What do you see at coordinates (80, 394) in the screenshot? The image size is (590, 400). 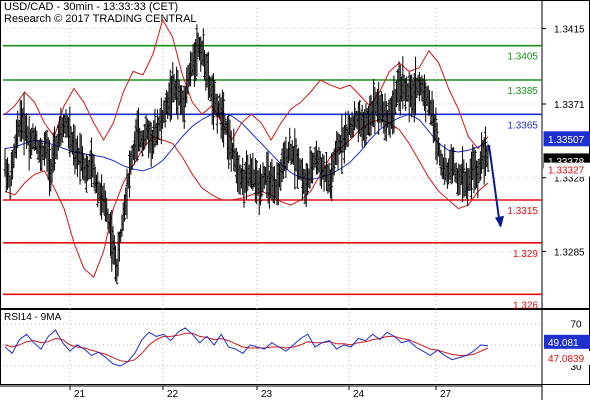 I see `time-tick-label: 21` at bounding box center [80, 394].